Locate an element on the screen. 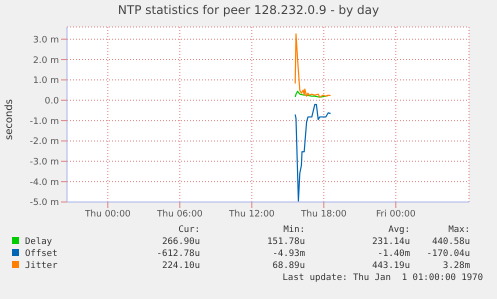 Image resolution: width=497 pixels, height=299 pixels. text: 266.90u is located at coordinates (180, 242).